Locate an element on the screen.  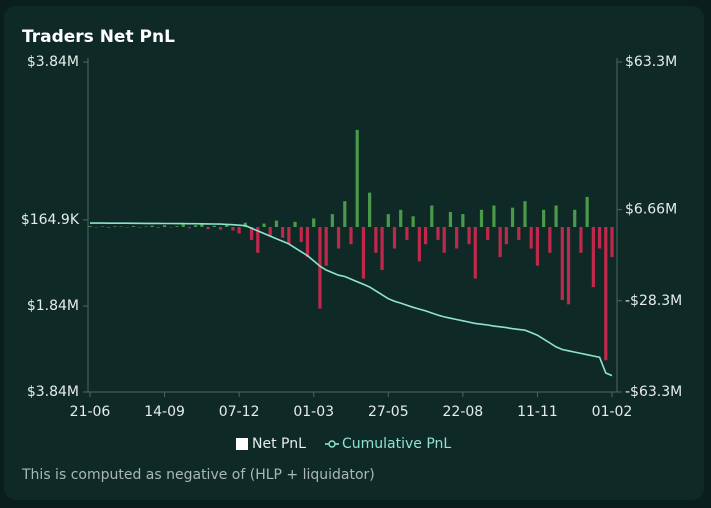
x-tick-label: 21-06 is located at coordinates (90, 412).